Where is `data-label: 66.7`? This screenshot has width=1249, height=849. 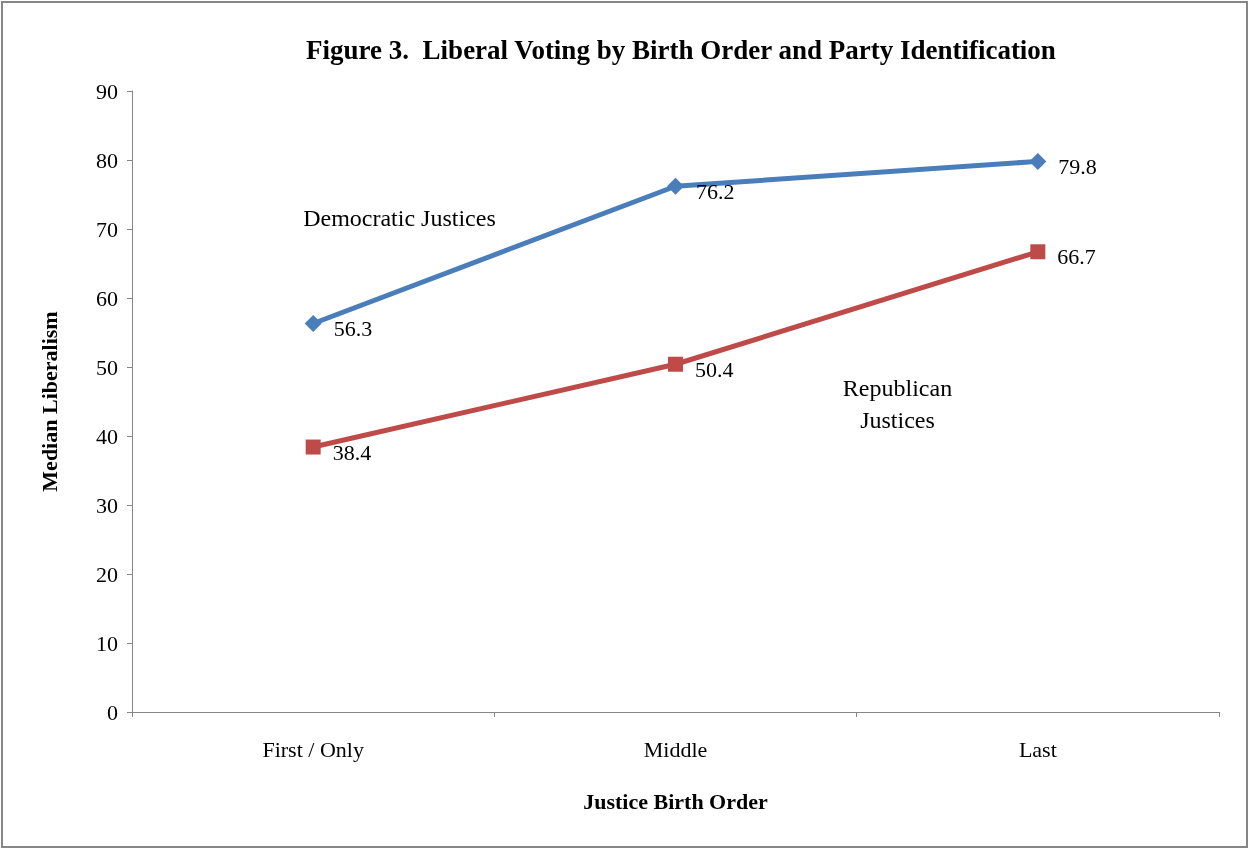 data-label: 66.7 is located at coordinates (1076, 257).